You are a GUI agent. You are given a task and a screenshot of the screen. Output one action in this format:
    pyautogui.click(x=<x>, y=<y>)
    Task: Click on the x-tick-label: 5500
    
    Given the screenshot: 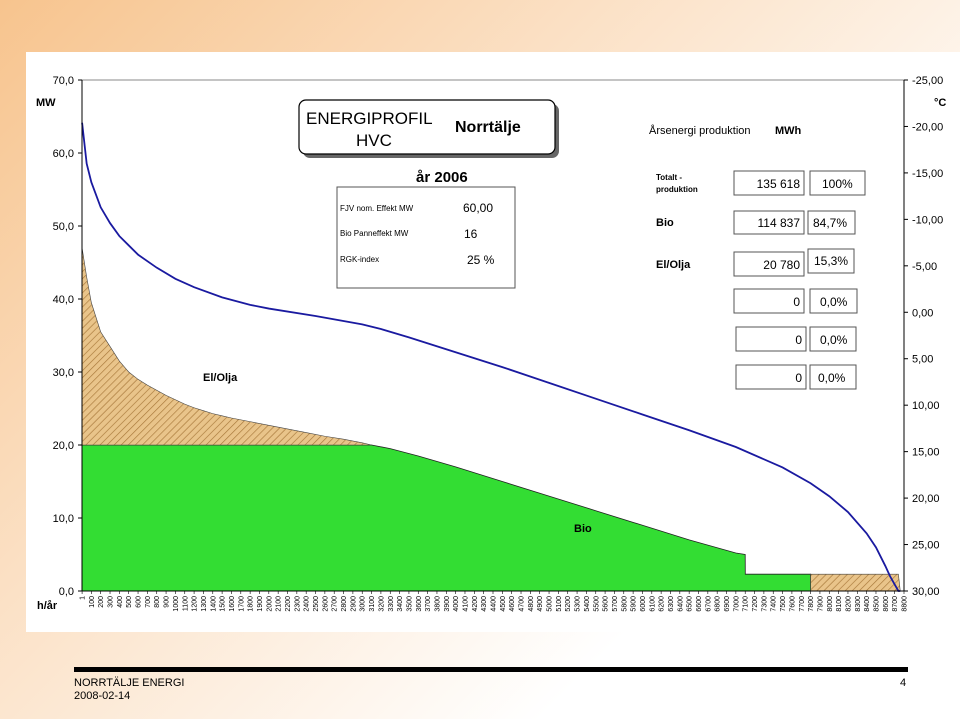 What is the action you would take?
    pyautogui.click(x=596, y=604)
    